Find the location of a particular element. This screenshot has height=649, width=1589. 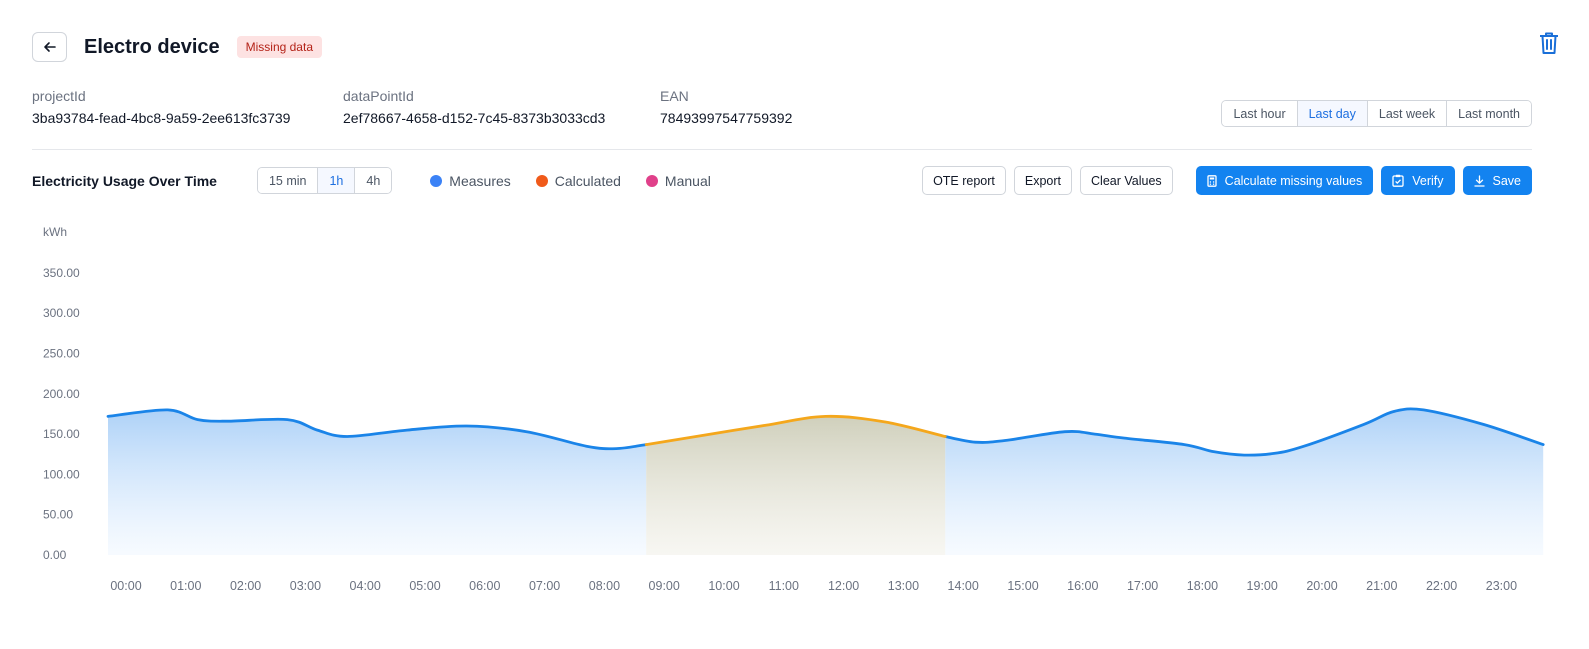

trash-icon is located at coordinates (1549, 43).